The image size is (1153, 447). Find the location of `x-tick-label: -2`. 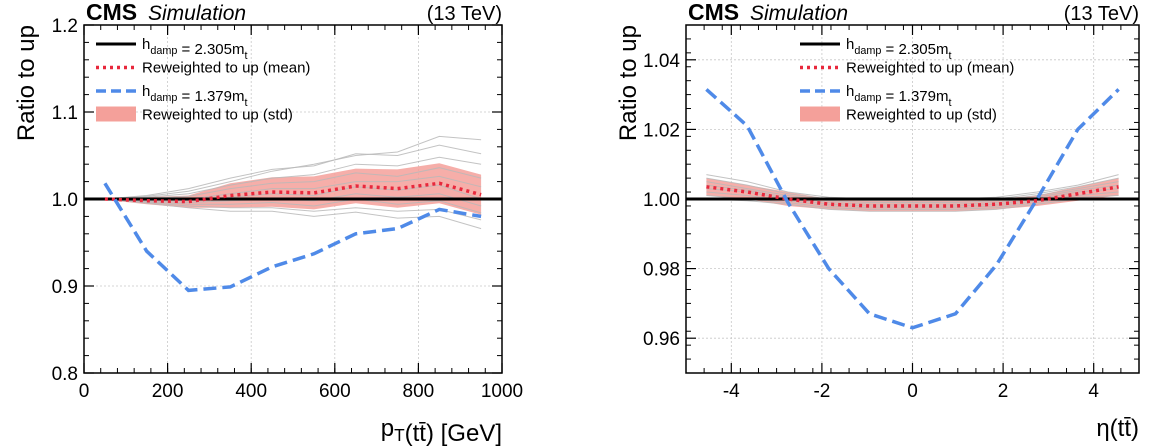

x-tick-label: -2 is located at coordinates (821, 391).